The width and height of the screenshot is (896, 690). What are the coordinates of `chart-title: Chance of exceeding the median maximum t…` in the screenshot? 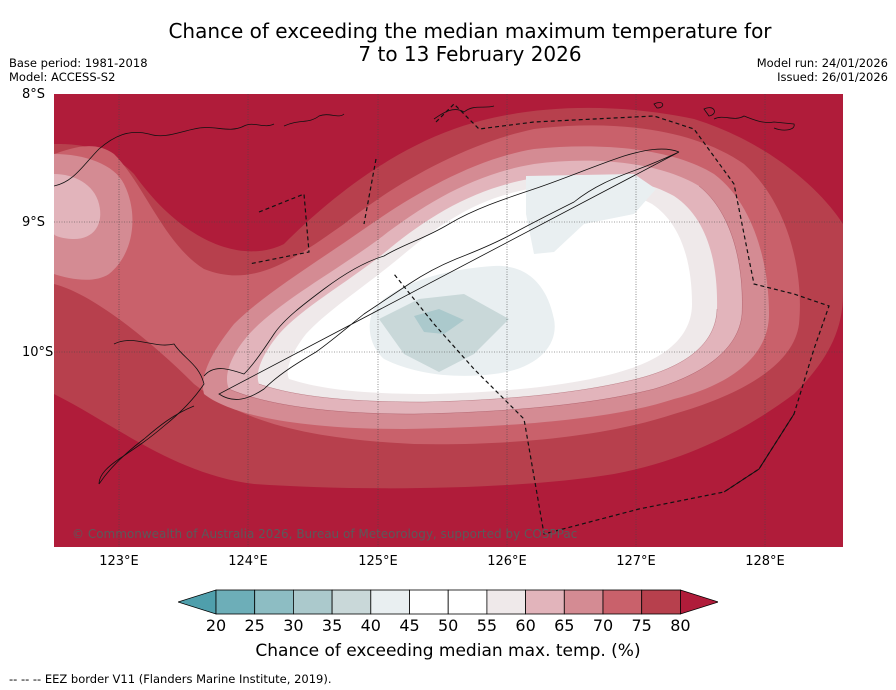 It's located at (448, 43).